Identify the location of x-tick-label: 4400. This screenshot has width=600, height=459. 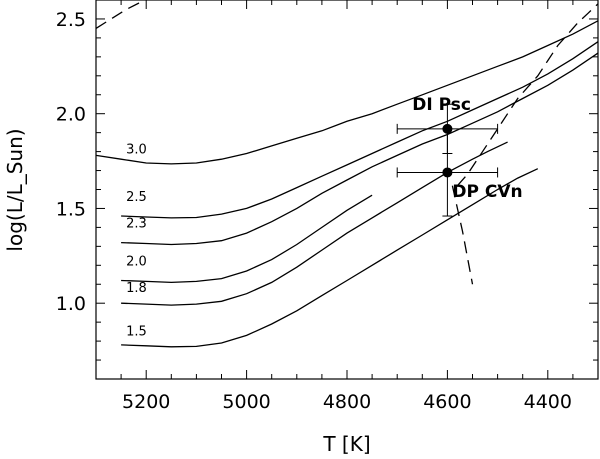
(548, 402).